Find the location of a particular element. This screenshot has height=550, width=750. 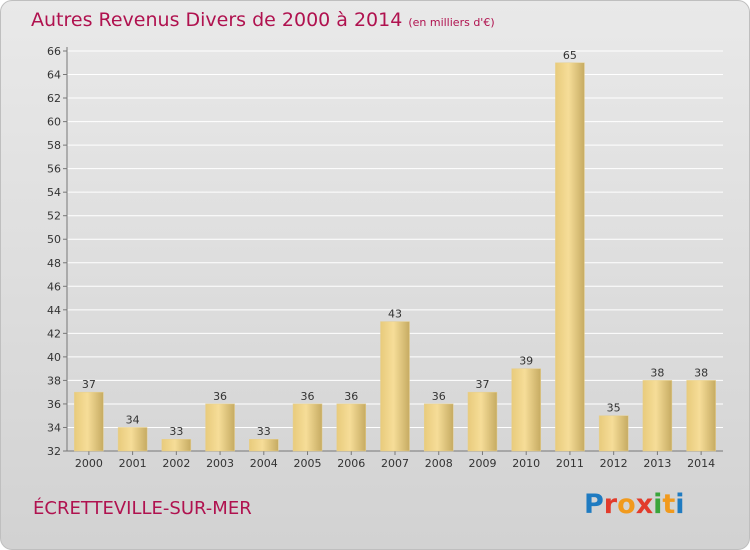

y-tick-label: 40 is located at coordinates (54, 357).